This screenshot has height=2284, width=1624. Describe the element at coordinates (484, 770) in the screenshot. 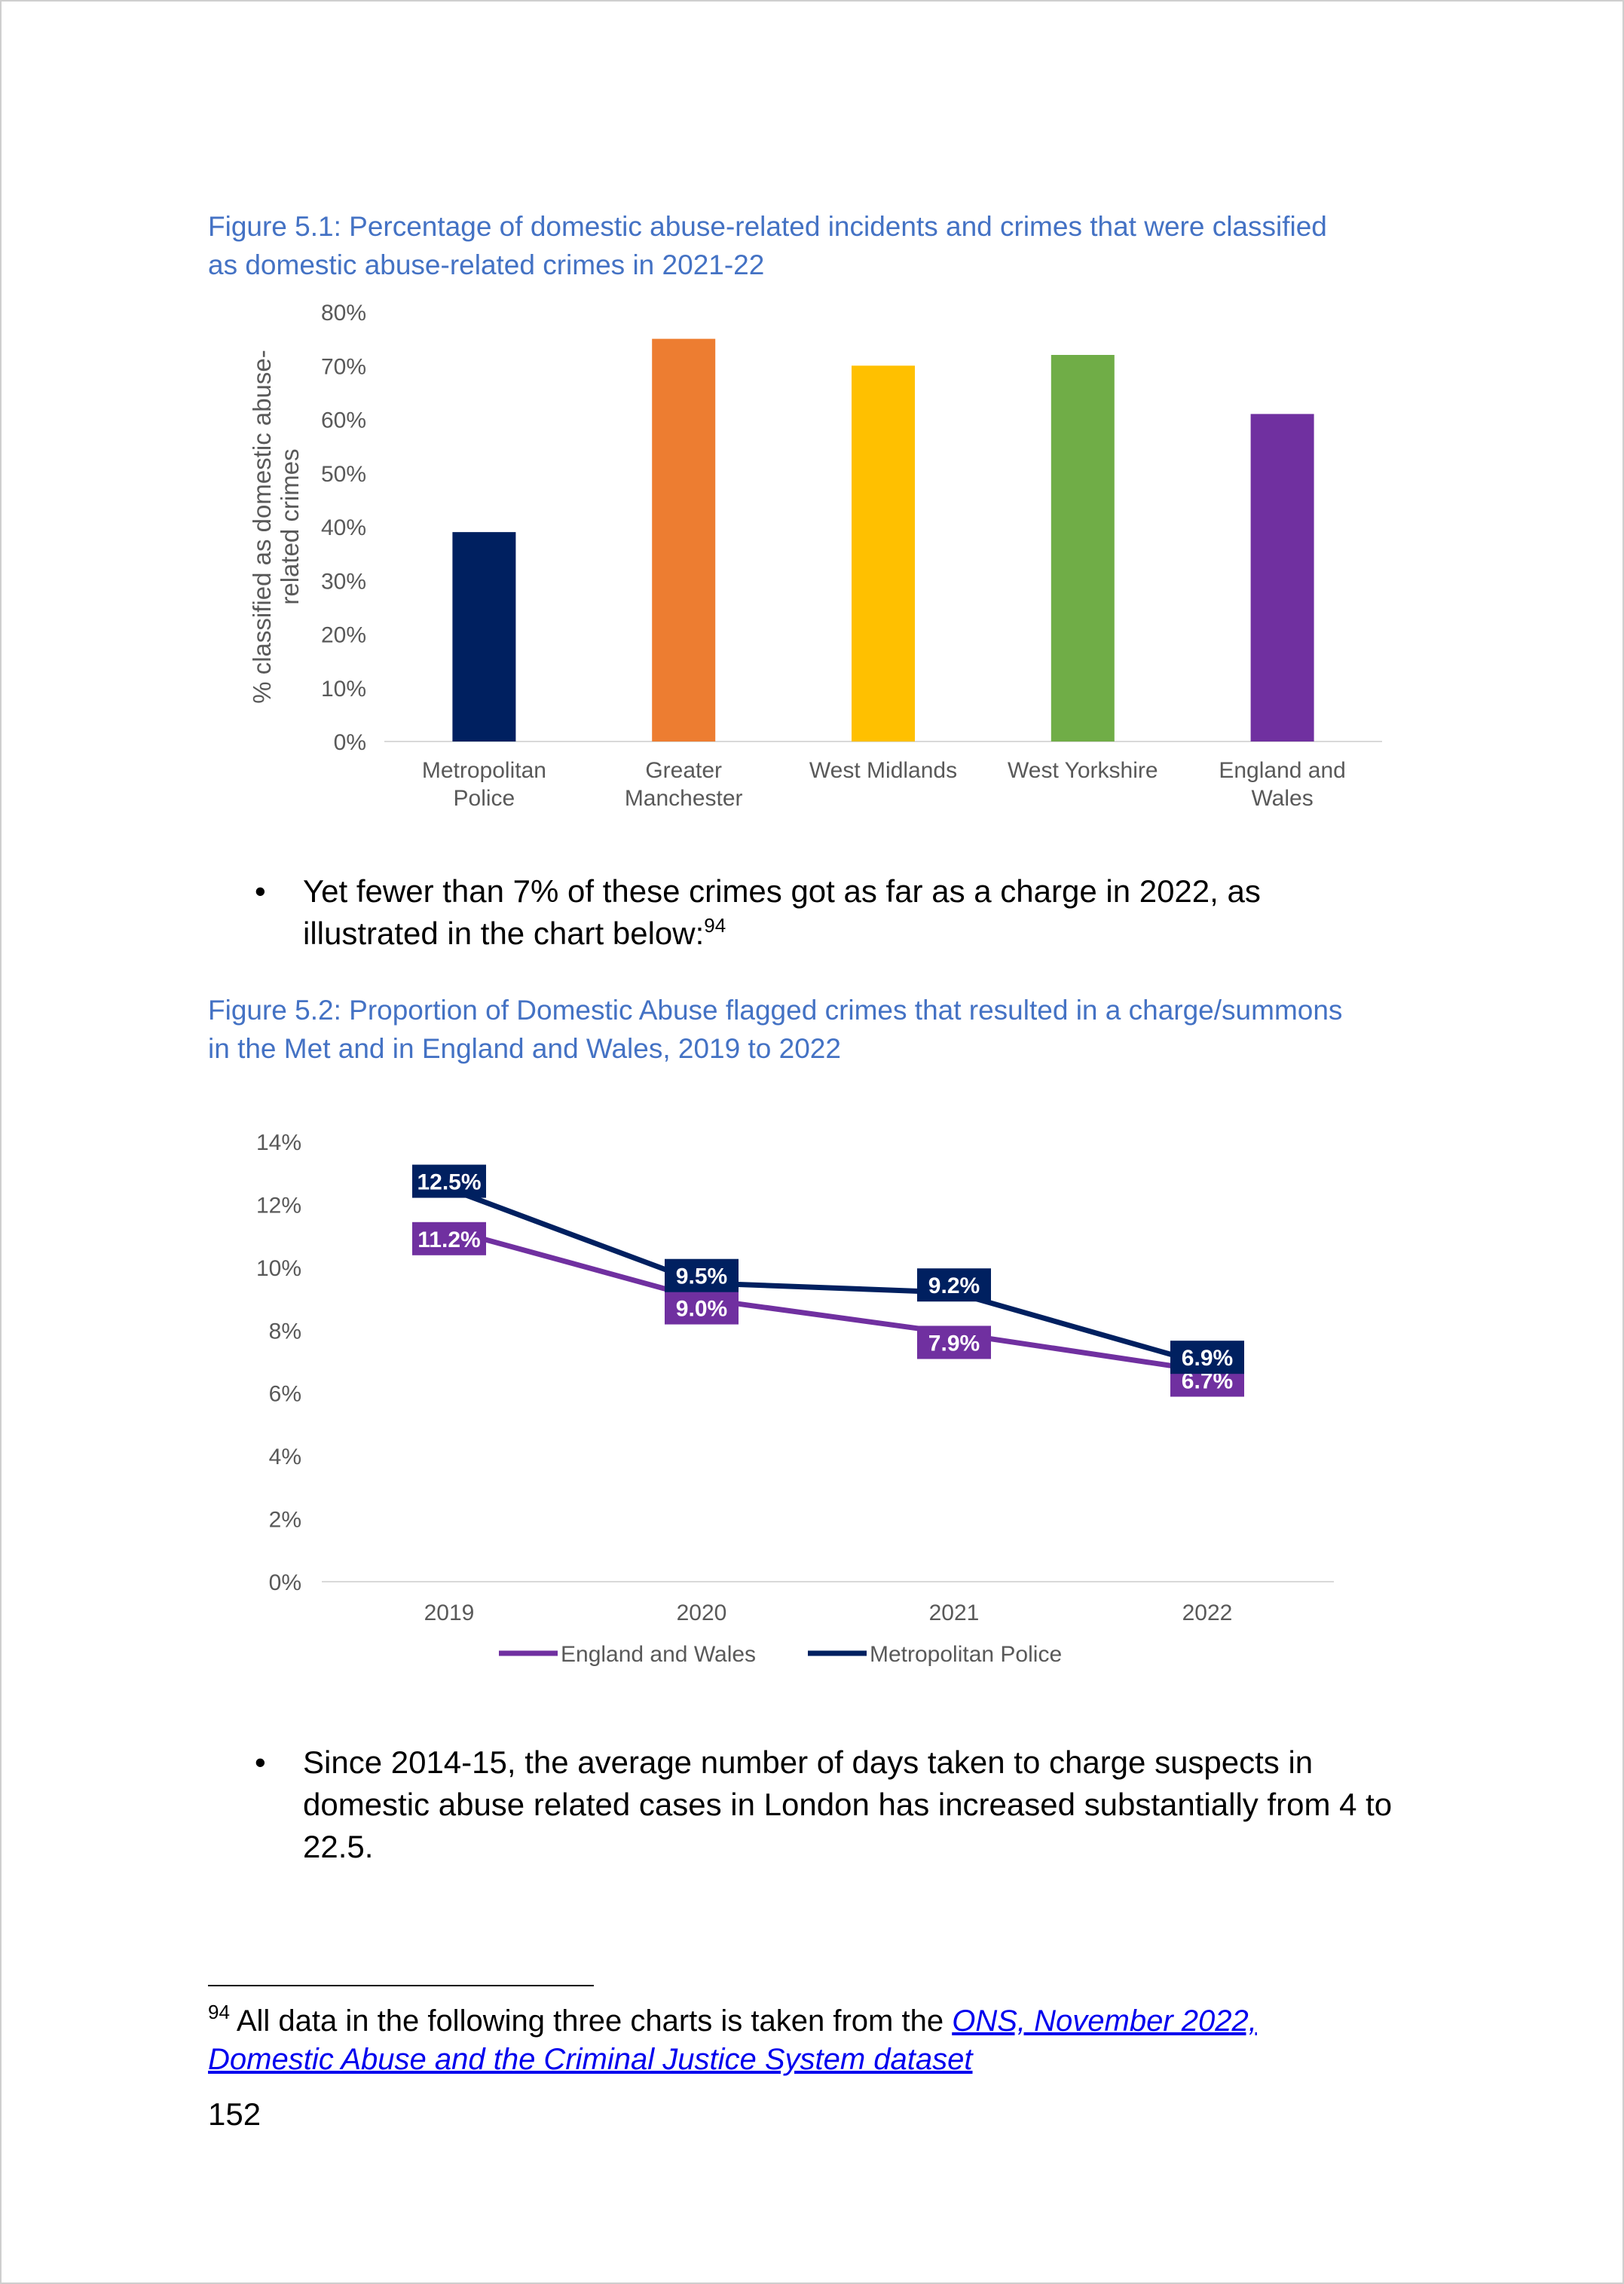

I see `x-tick-label: Metropolitan` at that location.